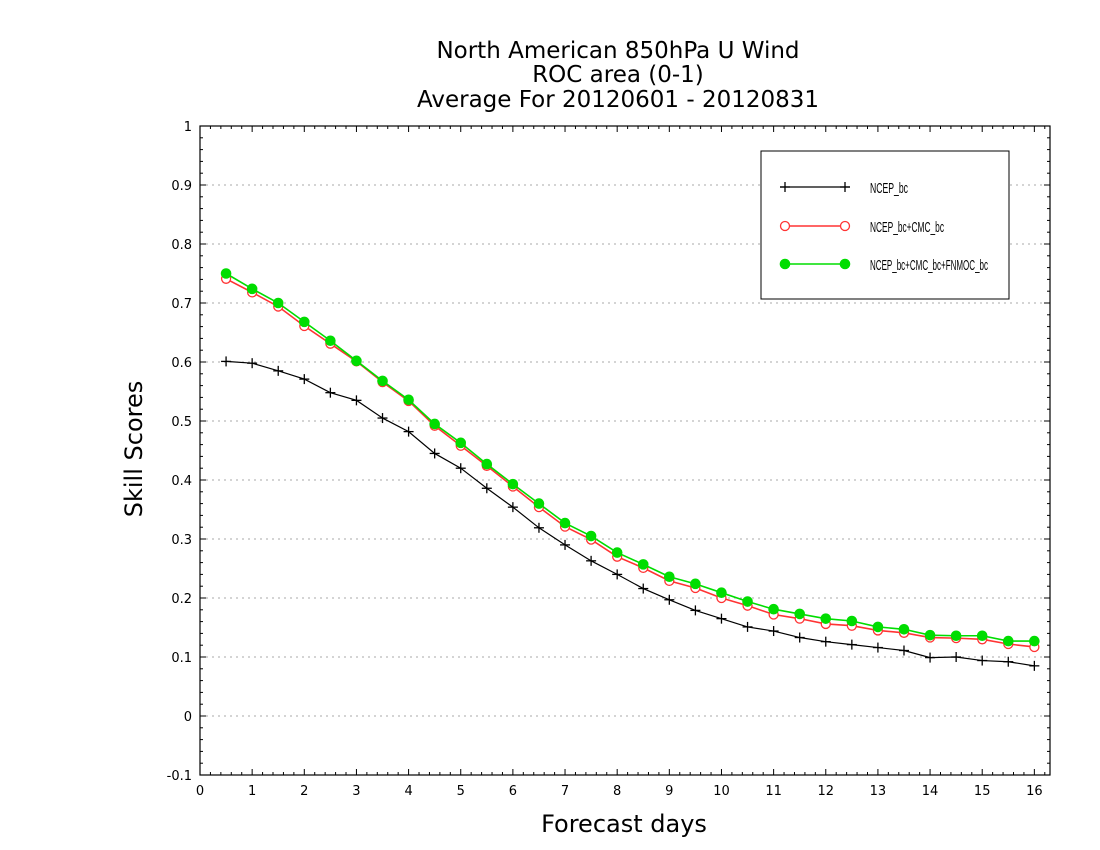  Describe the element at coordinates (982, 791) in the screenshot. I see `x-tick-label: 15` at that location.